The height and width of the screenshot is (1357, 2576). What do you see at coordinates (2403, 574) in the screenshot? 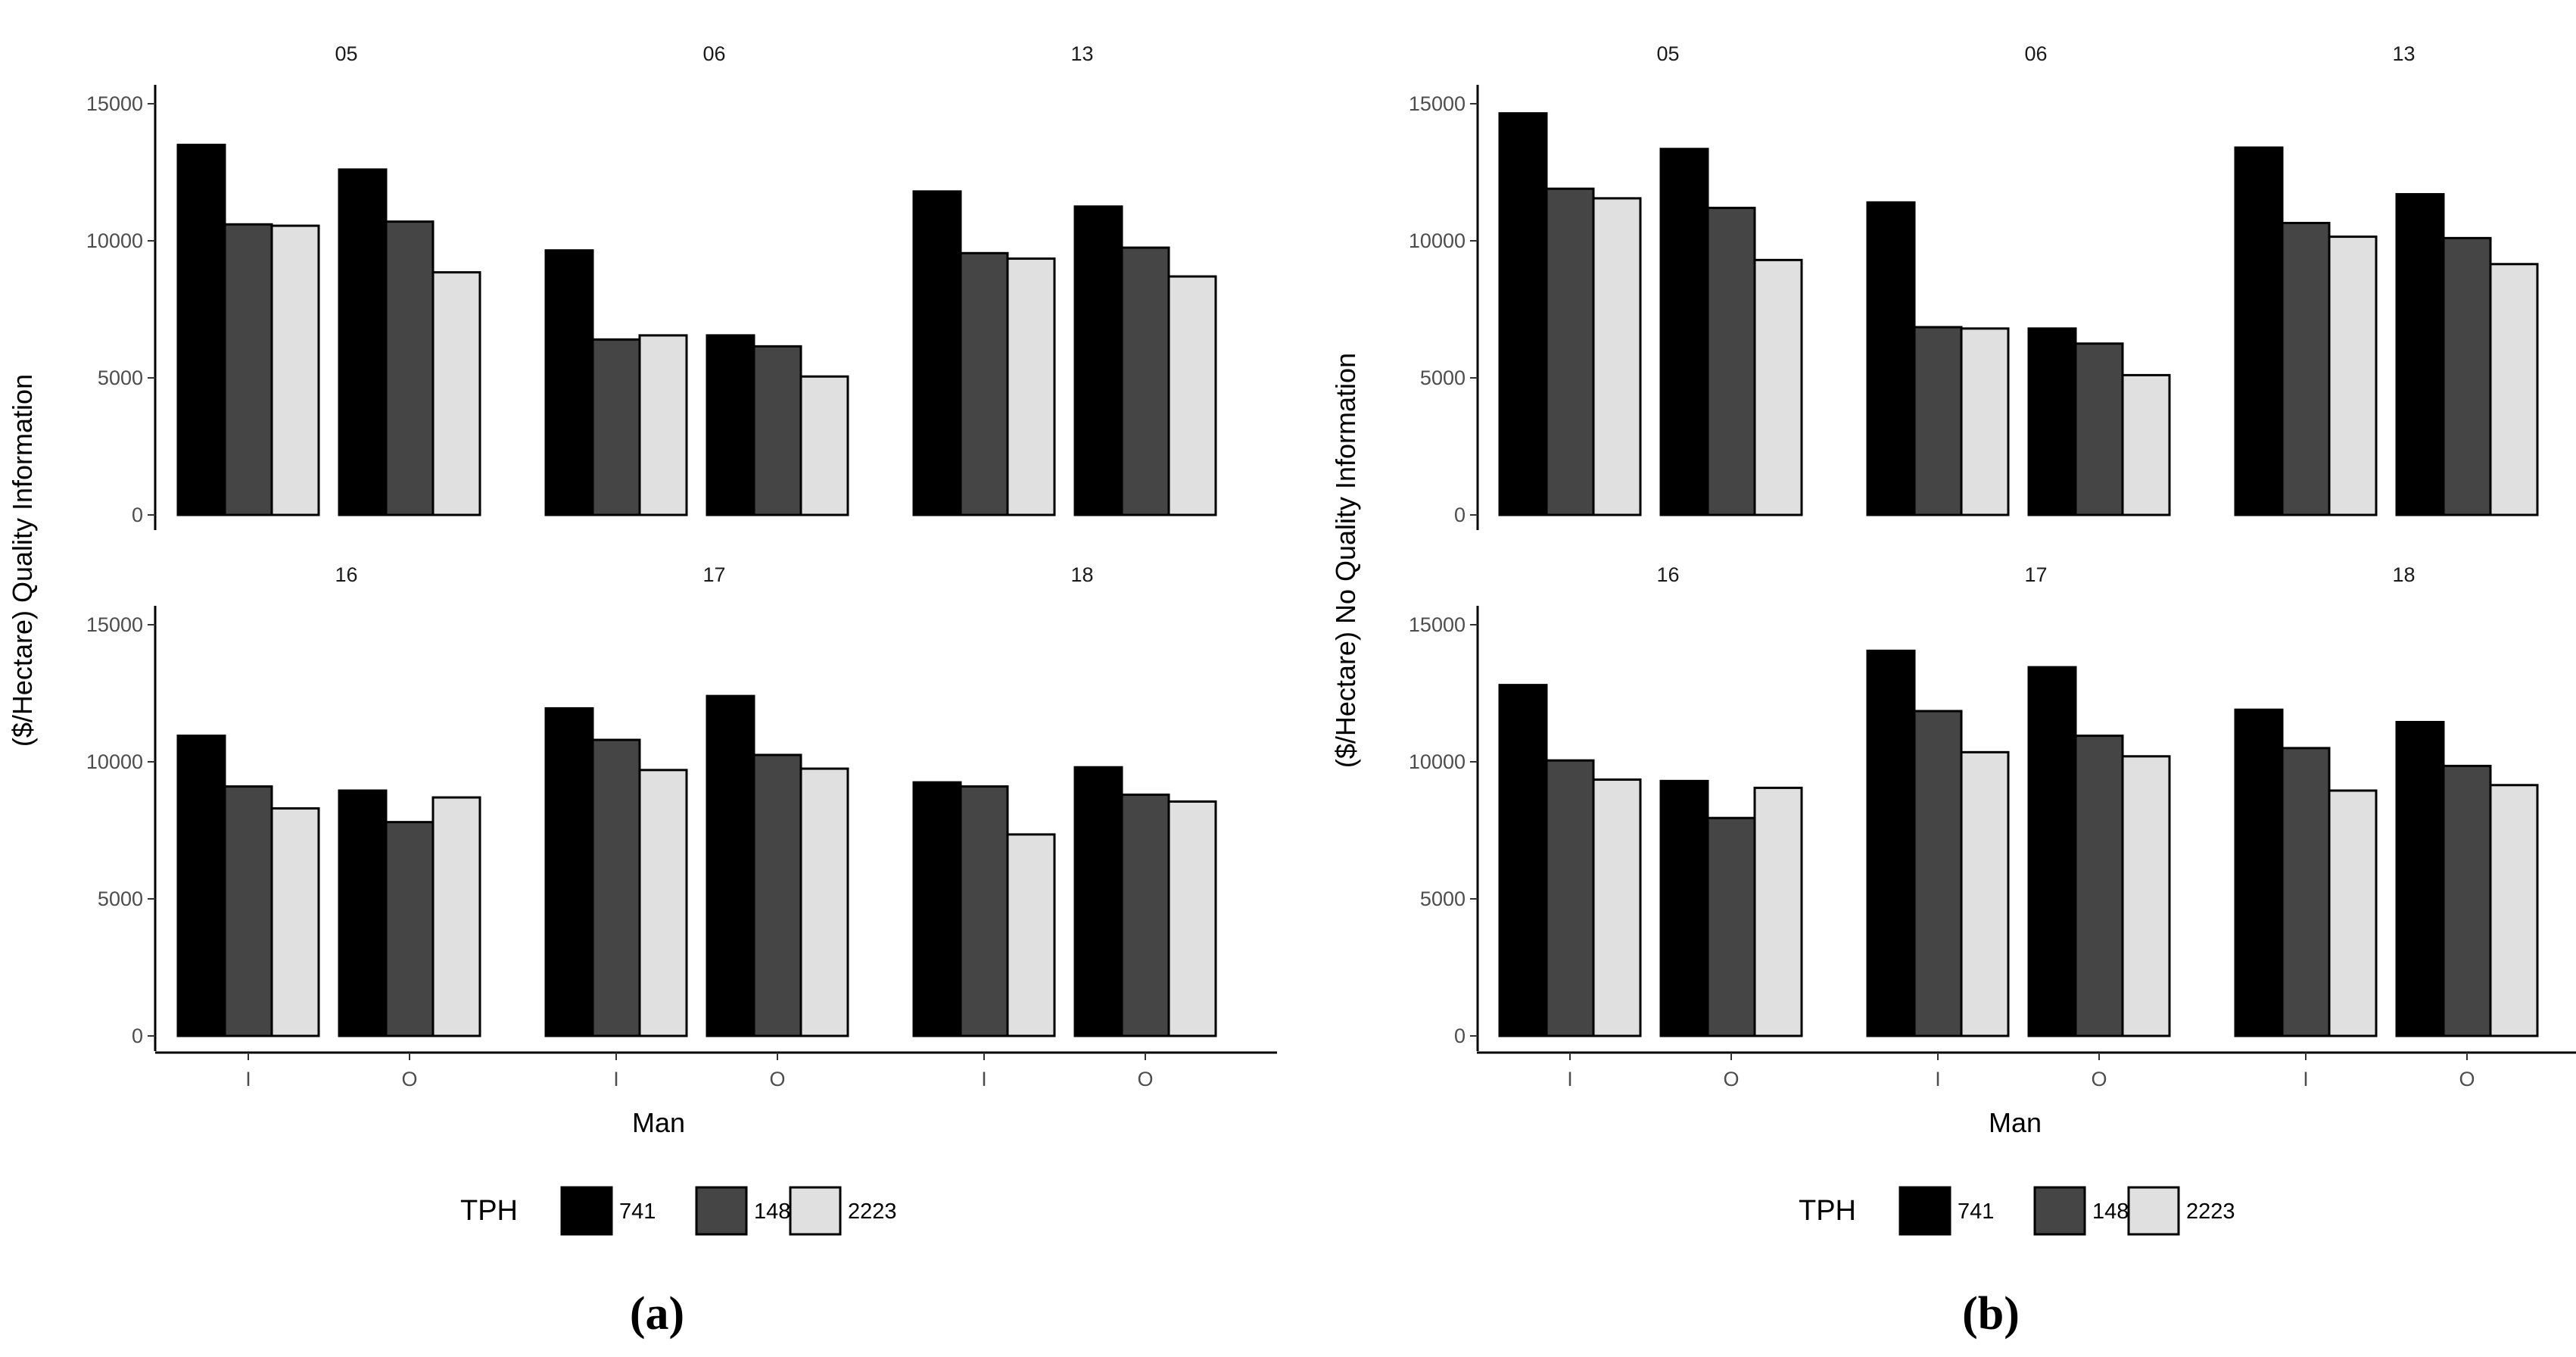
I see `facet-label: 18` at bounding box center [2403, 574].